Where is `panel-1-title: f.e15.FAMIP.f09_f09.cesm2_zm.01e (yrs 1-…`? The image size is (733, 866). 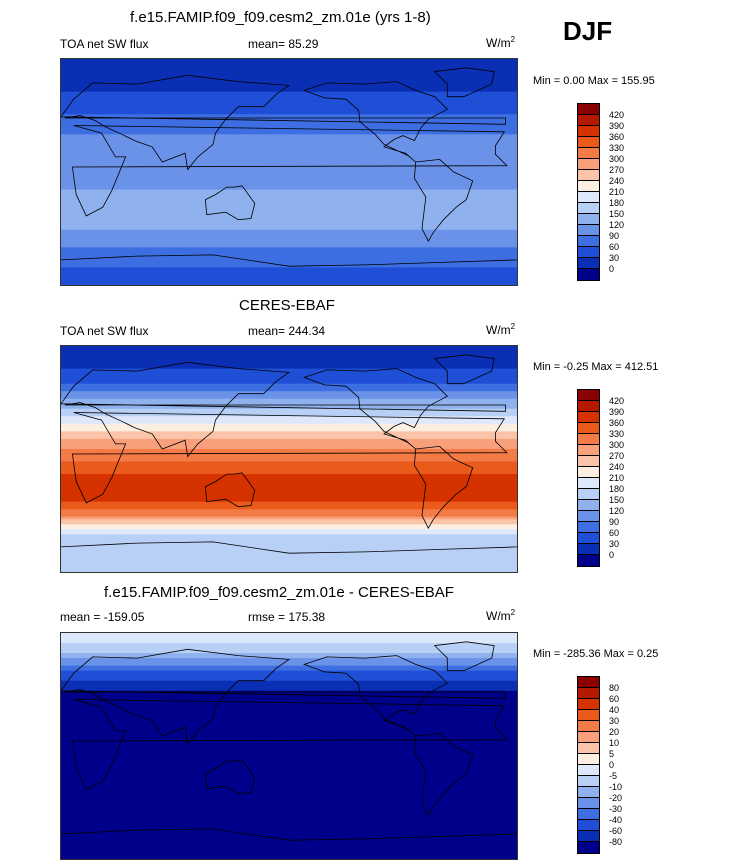 panel-1-title: f.e15.FAMIP.f09_f09.cesm2_zm.01e (yrs 1-… is located at coordinates (280, 17).